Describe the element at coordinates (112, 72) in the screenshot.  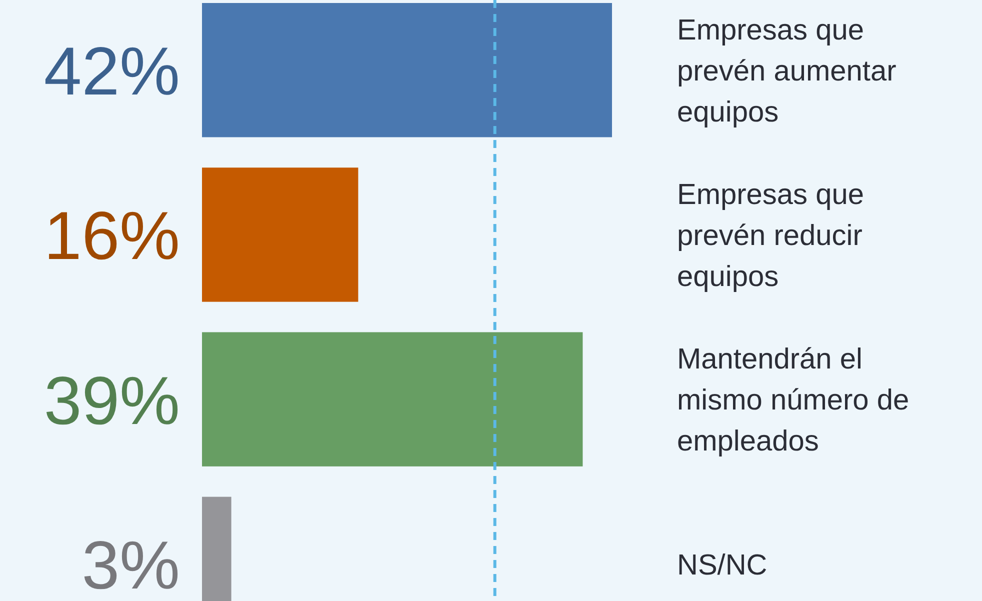
I see `data-label: 42%` at that location.